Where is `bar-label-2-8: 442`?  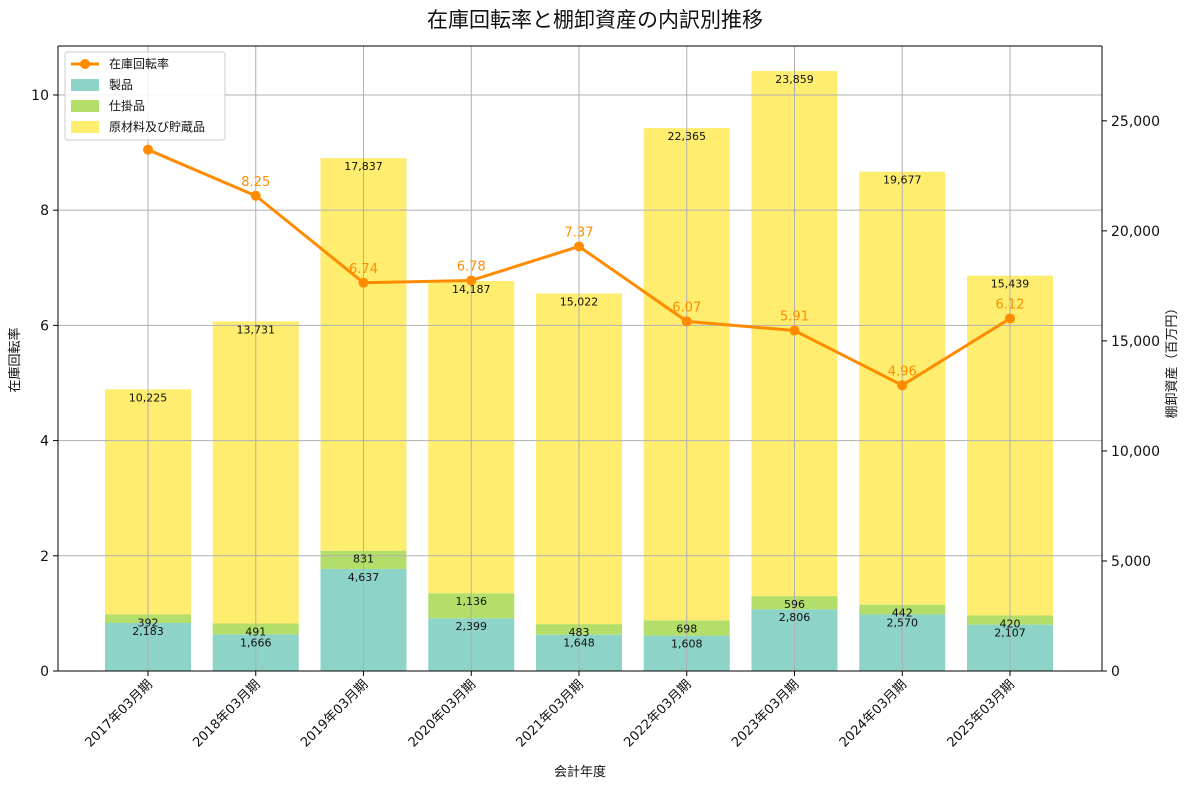
bar-label-2-8: 442 is located at coordinates (902, 613).